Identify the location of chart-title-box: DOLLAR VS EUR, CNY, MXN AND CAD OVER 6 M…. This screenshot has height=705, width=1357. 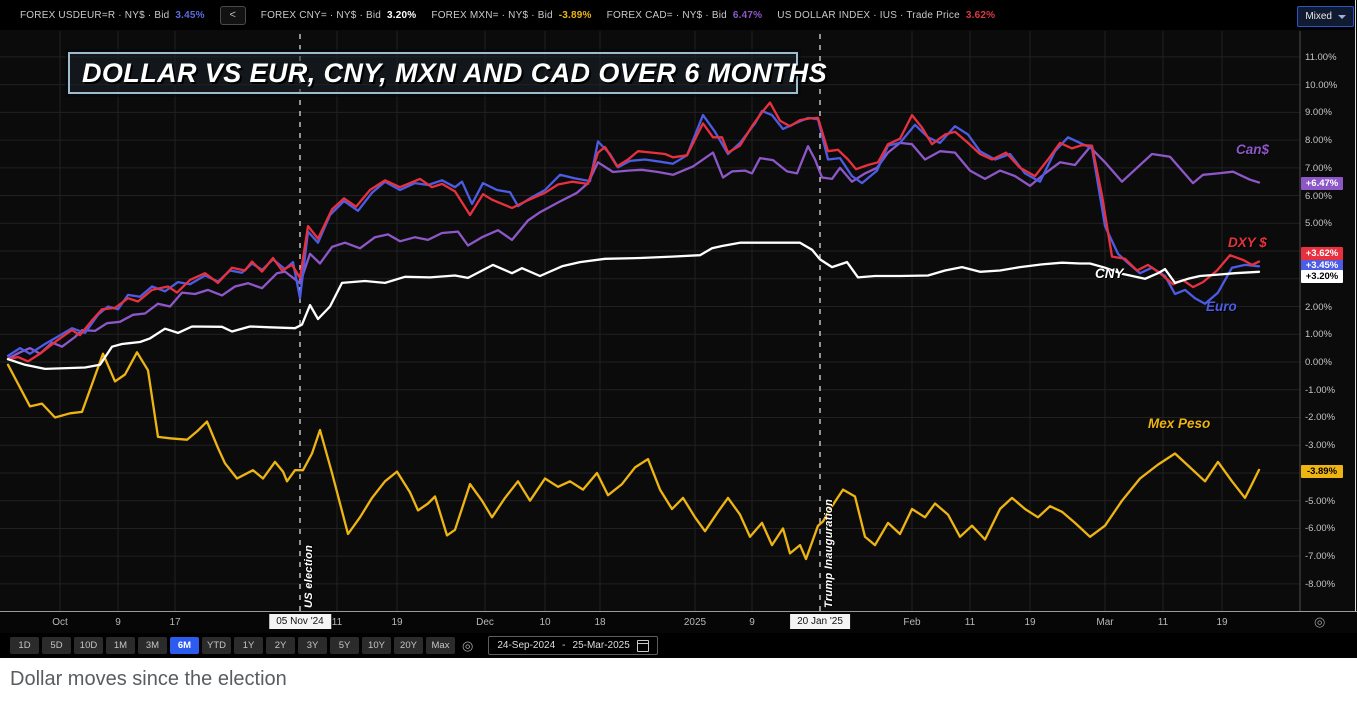
(447, 73).